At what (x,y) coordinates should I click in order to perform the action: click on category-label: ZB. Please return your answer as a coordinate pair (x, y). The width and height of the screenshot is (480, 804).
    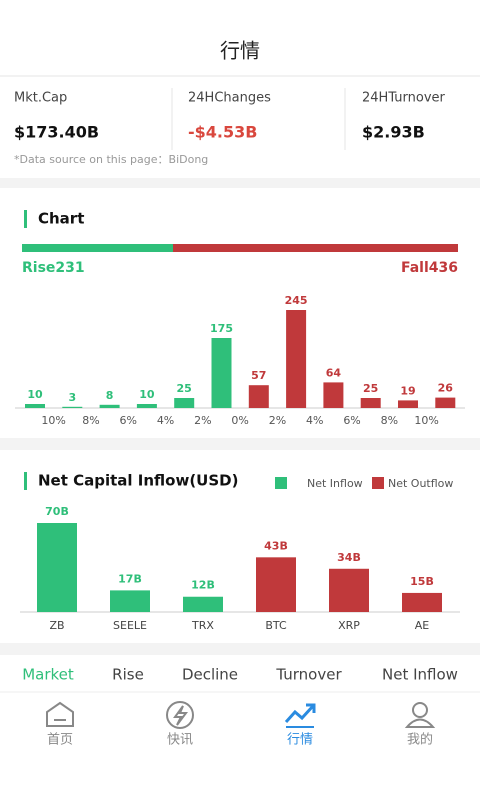
    Looking at the image, I should click on (56, 625).